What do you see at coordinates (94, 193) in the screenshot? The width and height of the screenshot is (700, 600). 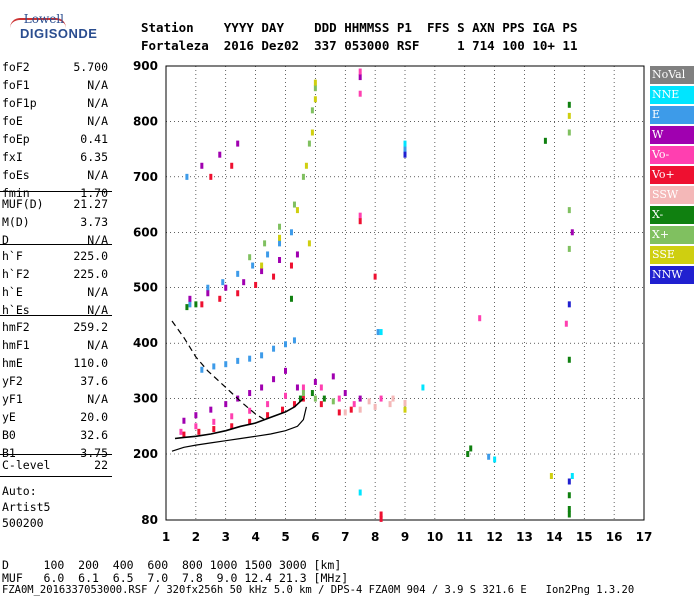 I see `param-value: 1.70` at bounding box center [94, 193].